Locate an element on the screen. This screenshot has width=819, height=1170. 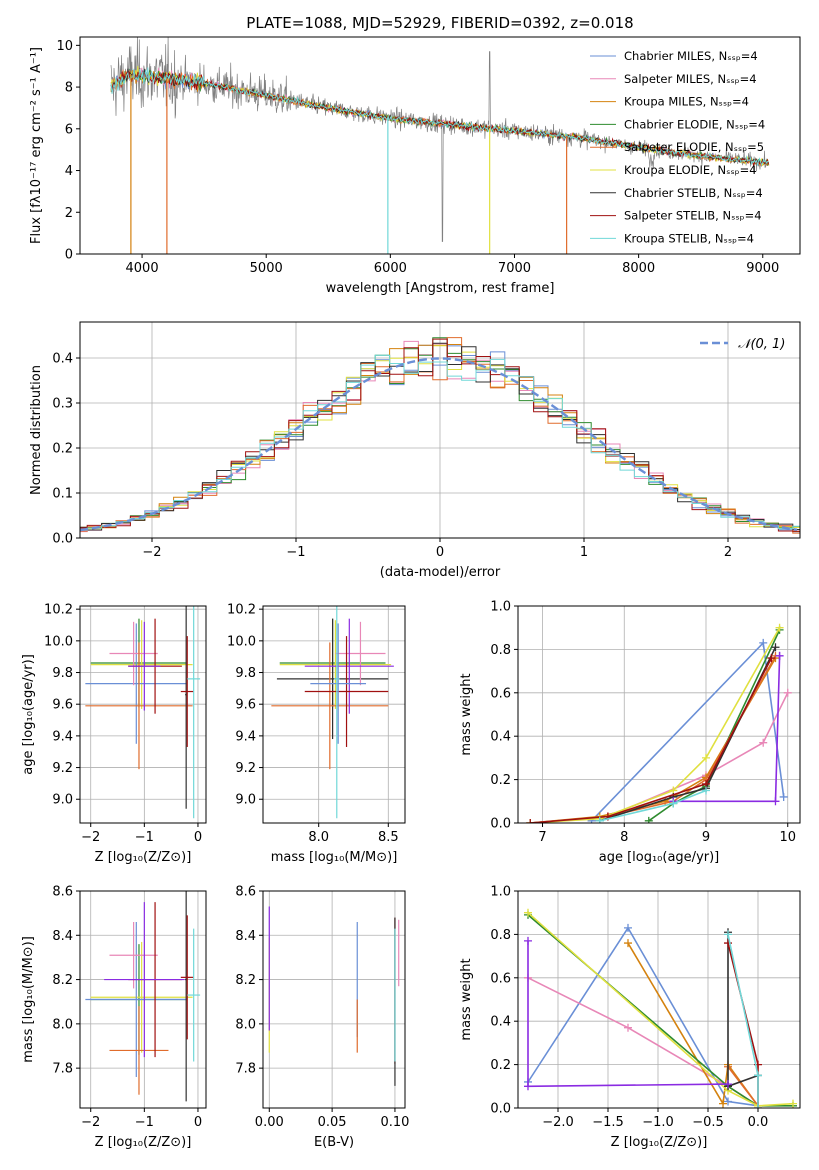
y-axis-label: Normed distribution is located at coordinates (36, 430).